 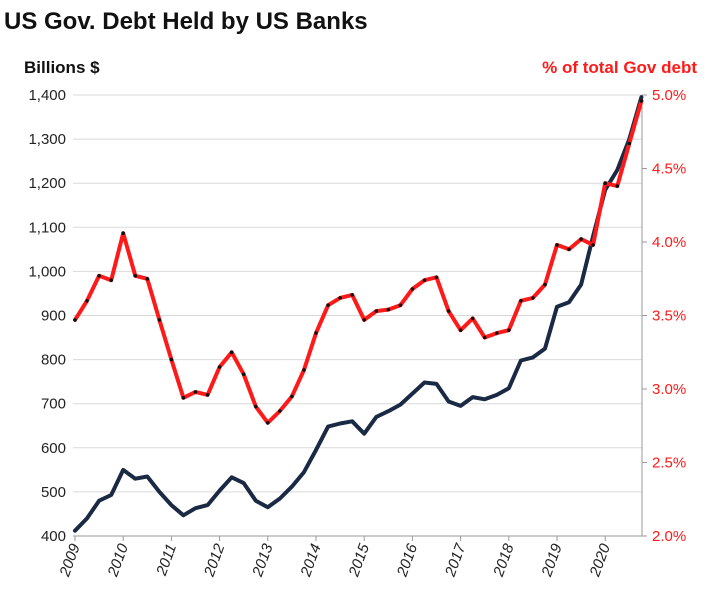 I want to click on left-tick-label: 900, so click(x=53, y=316).